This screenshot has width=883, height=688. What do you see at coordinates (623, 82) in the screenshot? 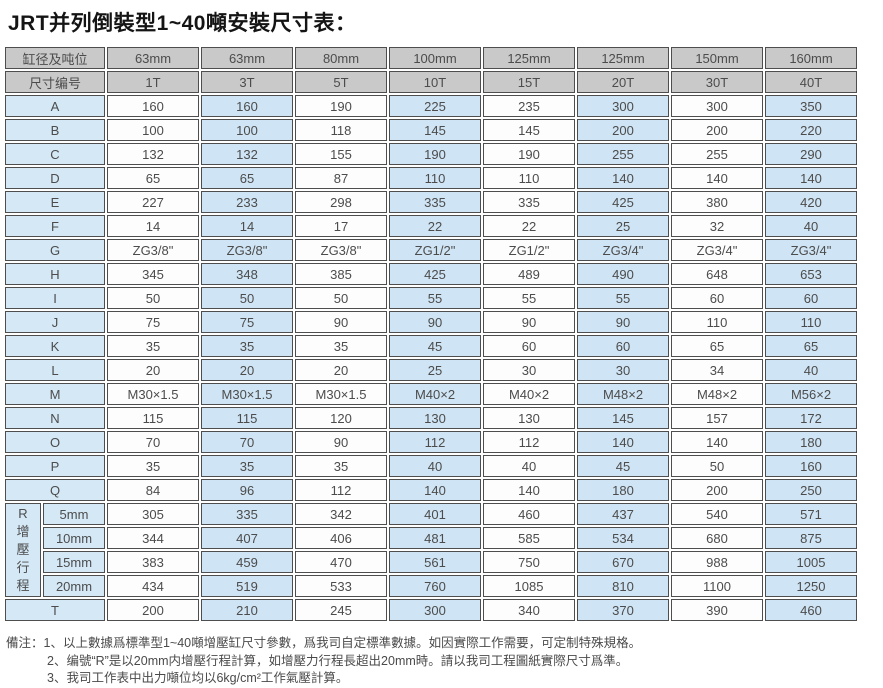
I see `header-ton-20T: 20T` at bounding box center [623, 82].